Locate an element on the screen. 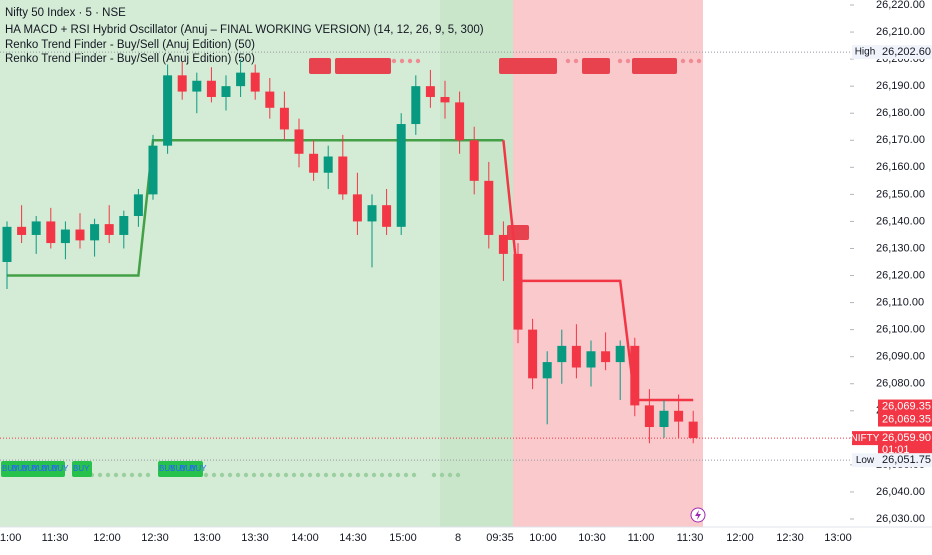 The image size is (932, 555). y-tick-label: 26,130.00 is located at coordinates (900, 248).